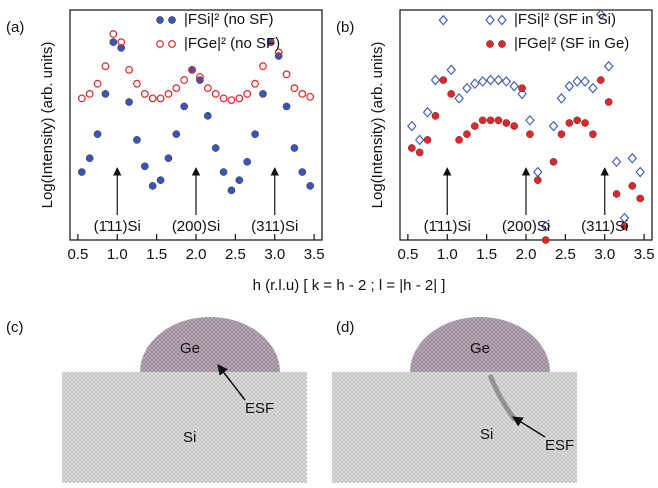 The image size is (658, 488). I want to click on ge-label: Ge, so click(190, 348).